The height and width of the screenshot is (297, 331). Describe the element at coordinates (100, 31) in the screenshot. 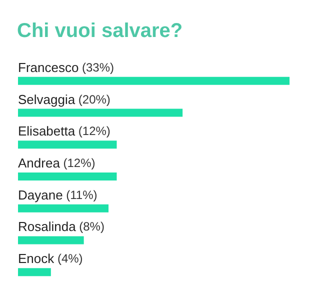

I see `chart-title: Chi vuoi salvare?` at that location.